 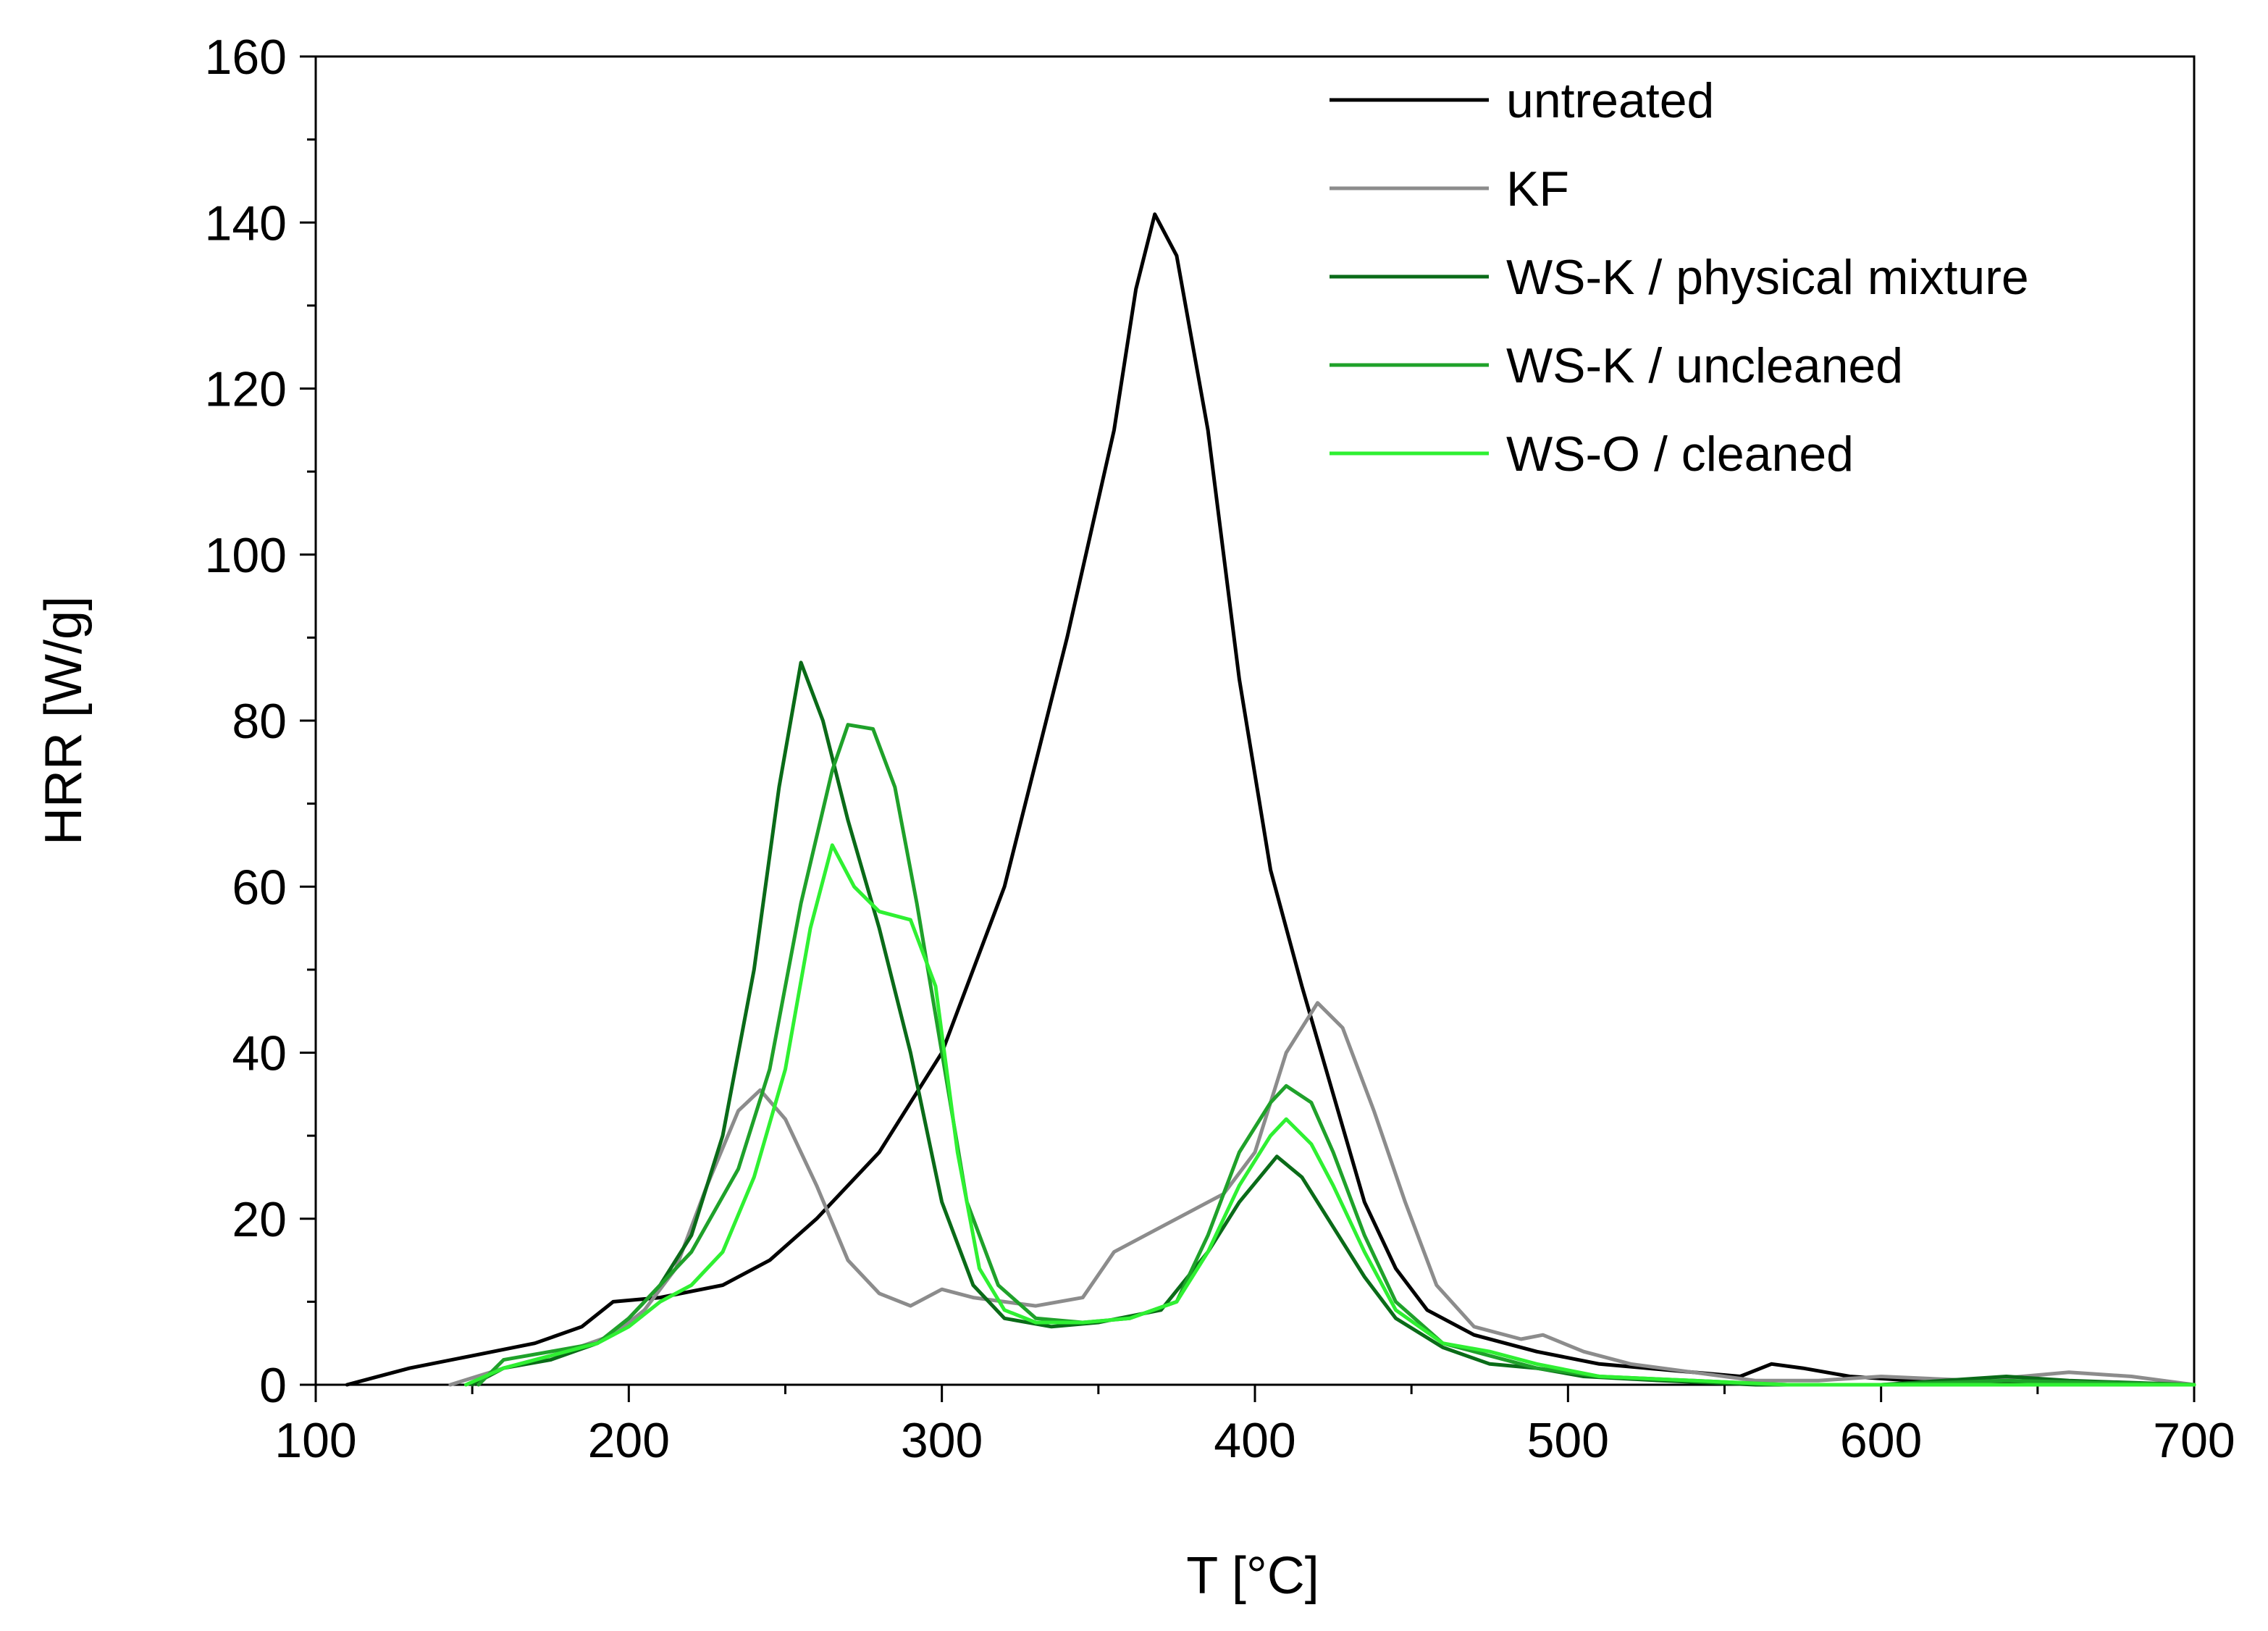 I want to click on y-tick-label: 60, so click(x=259, y=887).